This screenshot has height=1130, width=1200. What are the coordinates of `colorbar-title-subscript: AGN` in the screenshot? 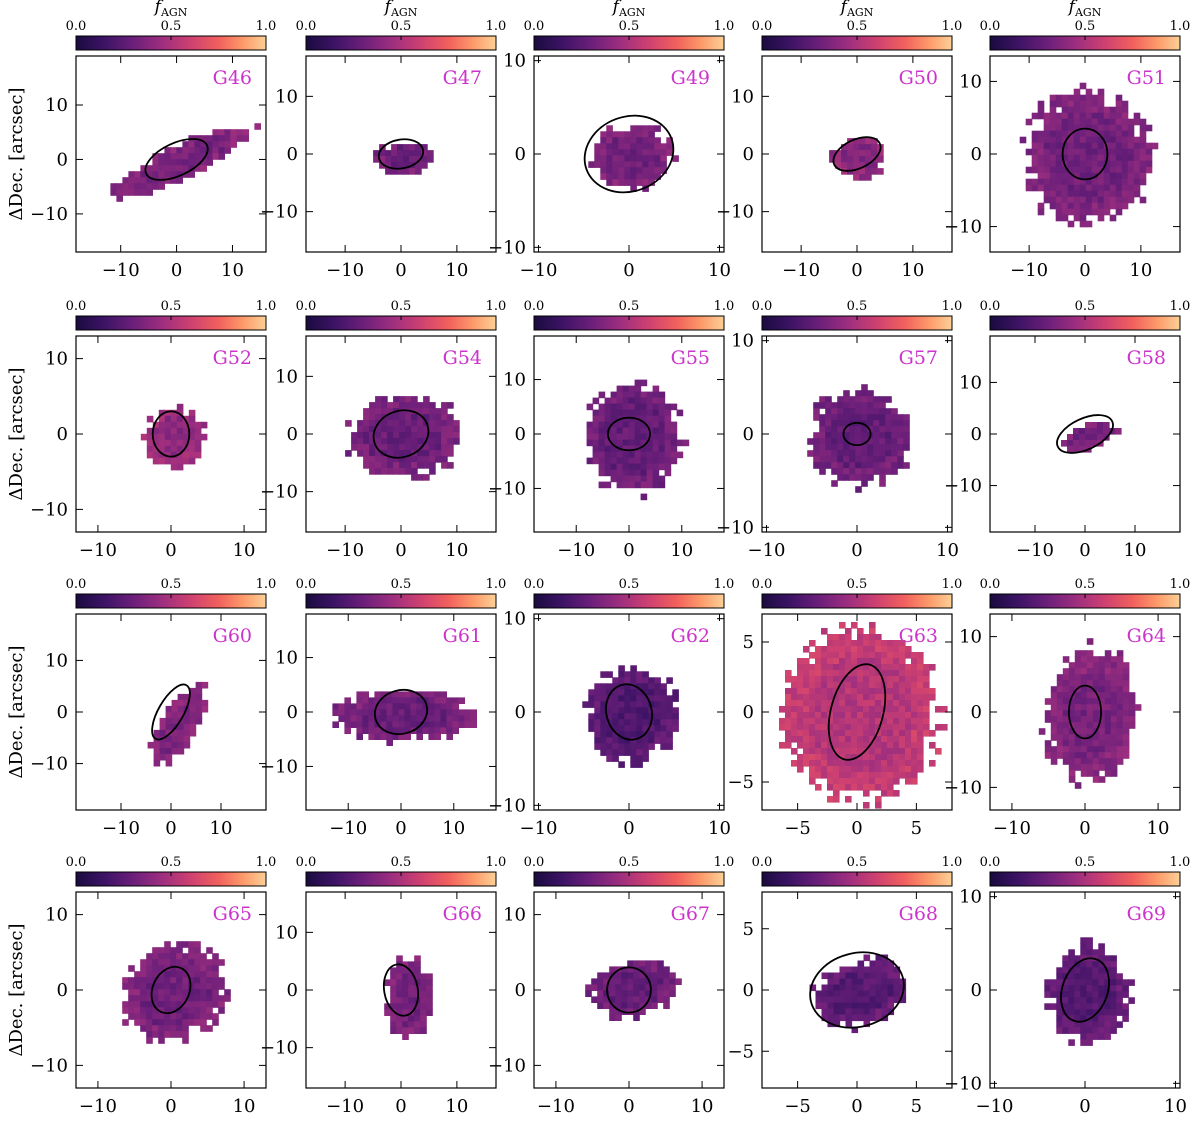 It's located at (632, 12).